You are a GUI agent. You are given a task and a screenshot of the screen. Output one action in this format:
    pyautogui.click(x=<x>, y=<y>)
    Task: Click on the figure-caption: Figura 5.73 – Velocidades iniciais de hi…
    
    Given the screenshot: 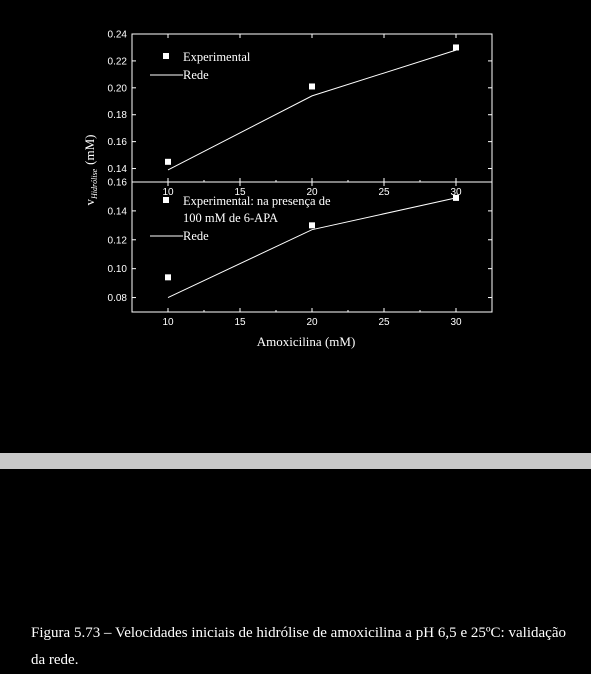 What is the action you would take?
    pyautogui.click(x=298, y=646)
    